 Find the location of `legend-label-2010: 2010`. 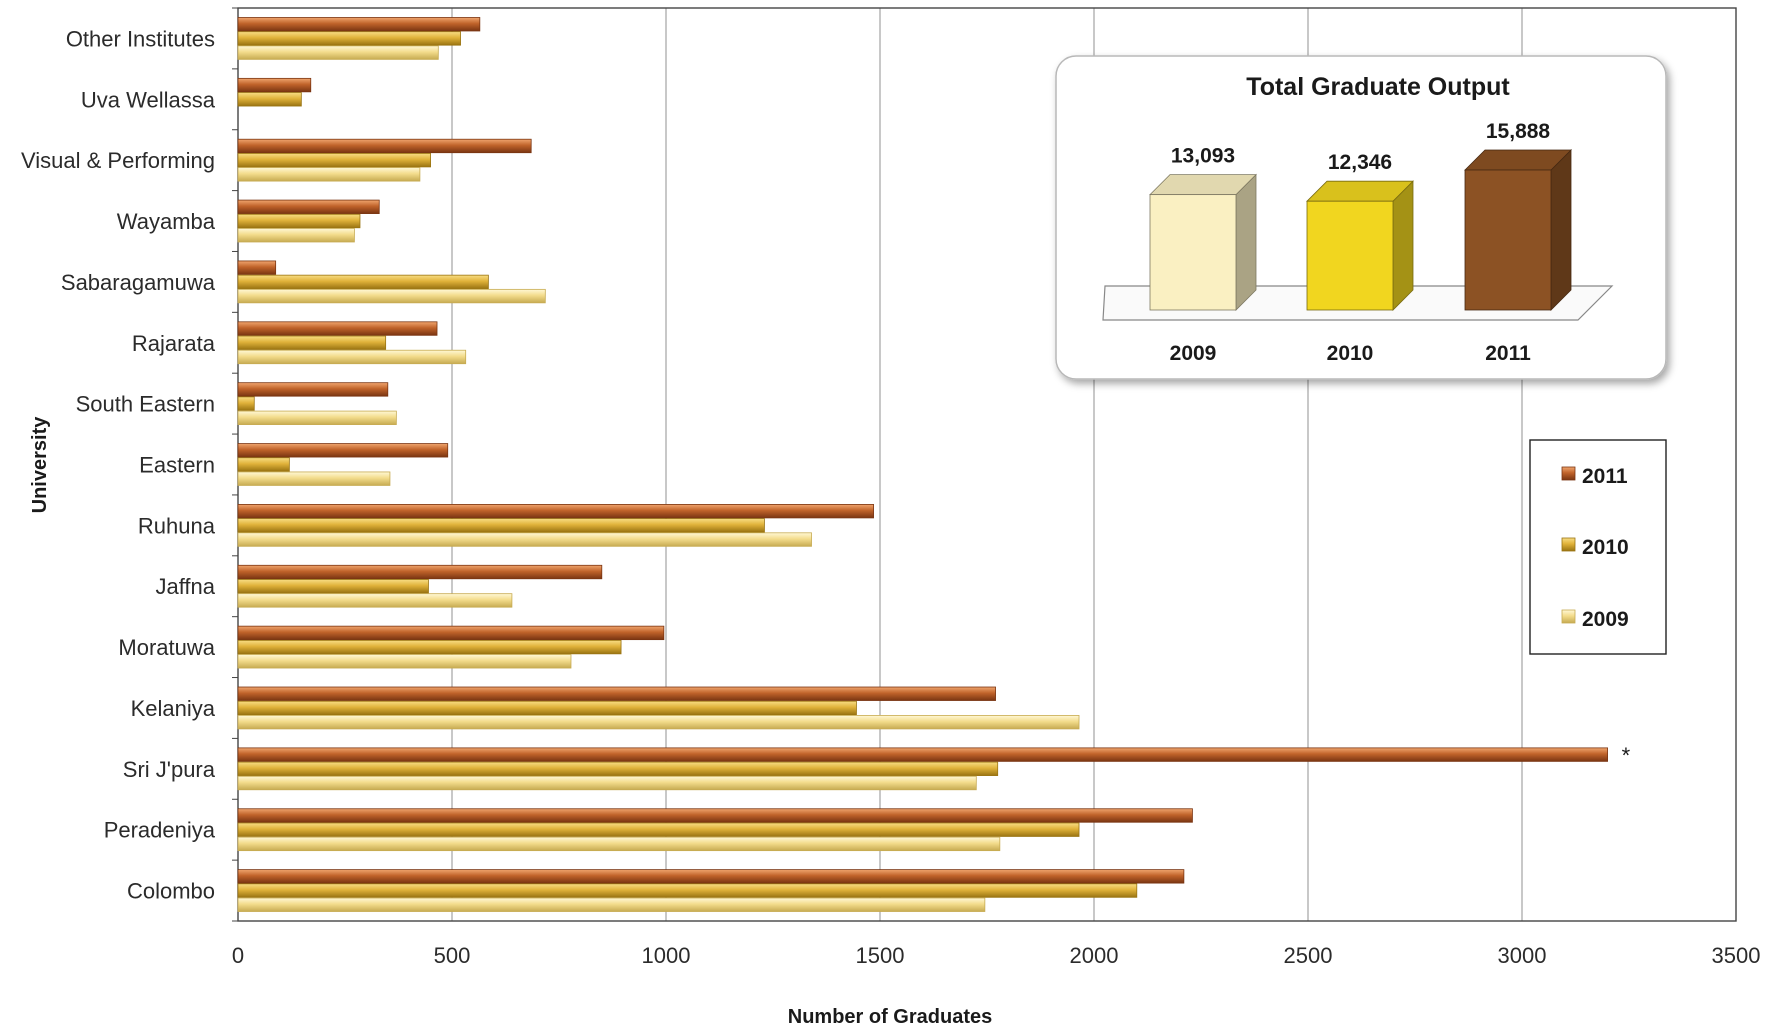

legend-label-2010: 2010 is located at coordinates (1605, 547).